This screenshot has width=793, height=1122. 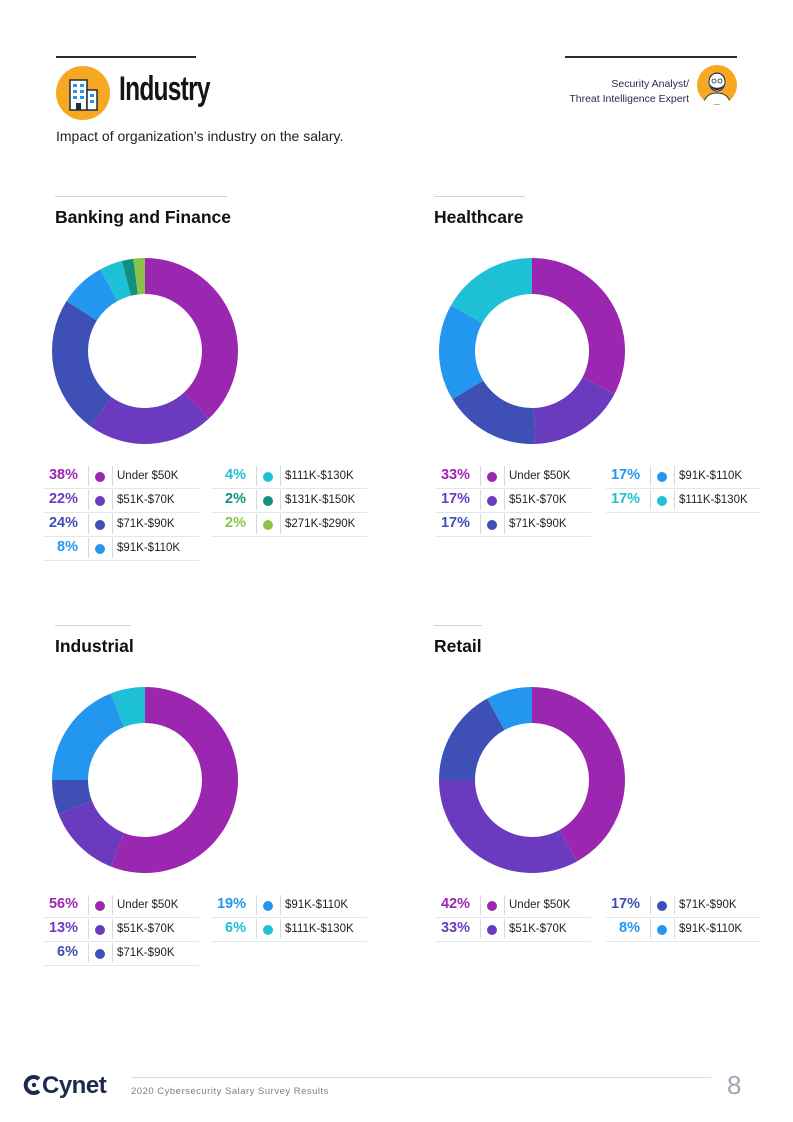 What do you see at coordinates (145, 351) in the screenshot?
I see `donut-chart-banking` at bounding box center [145, 351].